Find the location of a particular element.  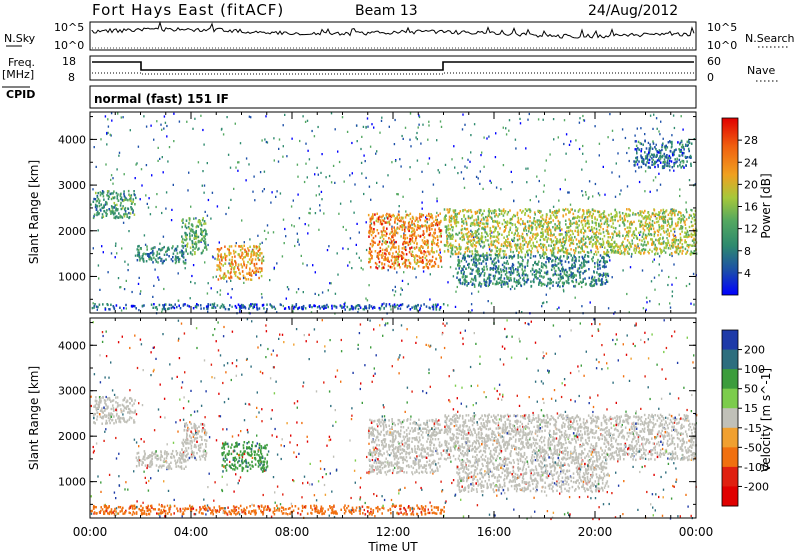

nsky-strip: N.Sky 10^5 10^0 10^5 10^0 N.Search is located at coordinates (399, 36).